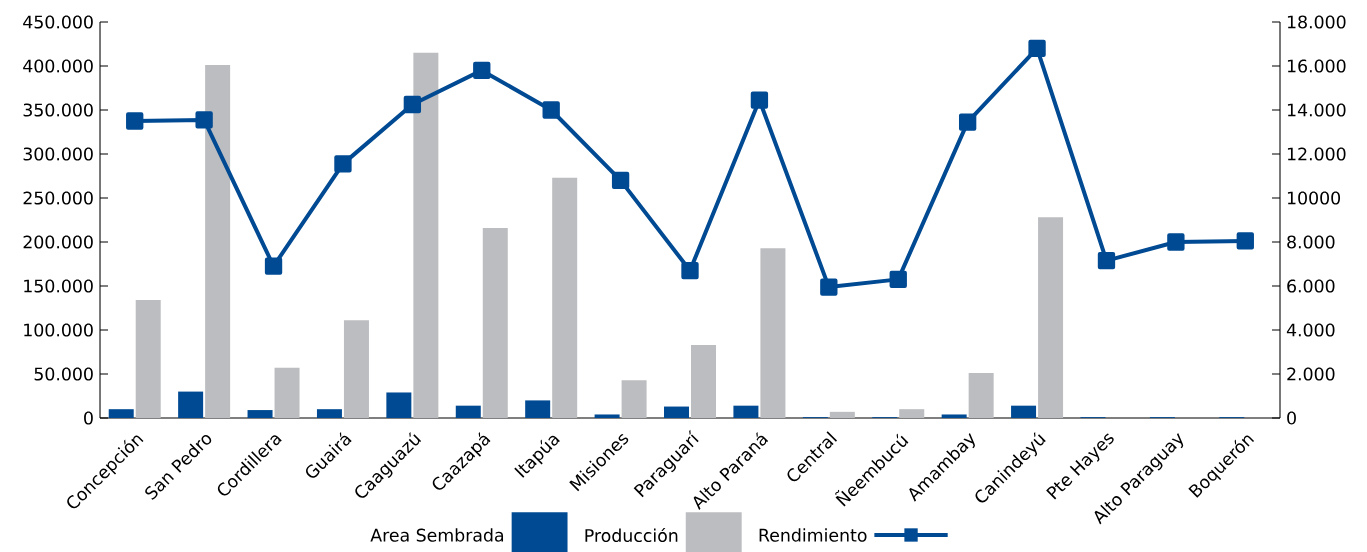 Image resolution: width=1367 pixels, height=552 pixels. I want to click on y2-tick-label: 18.000, so click(1316, 22).